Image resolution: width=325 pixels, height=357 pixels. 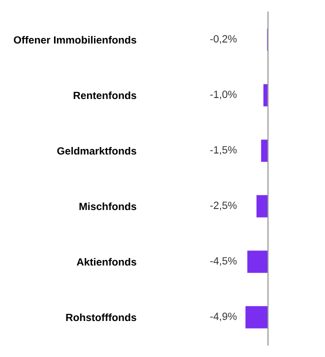 I want to click on y-tick-label: Geldmarktfonds, so click(x=96, y=150).